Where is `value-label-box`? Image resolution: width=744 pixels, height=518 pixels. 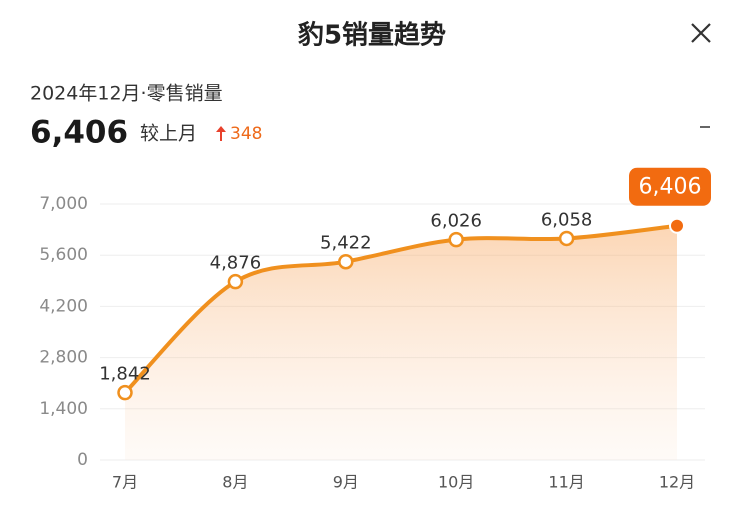
value-label-box is located at coordinates (670, 186).